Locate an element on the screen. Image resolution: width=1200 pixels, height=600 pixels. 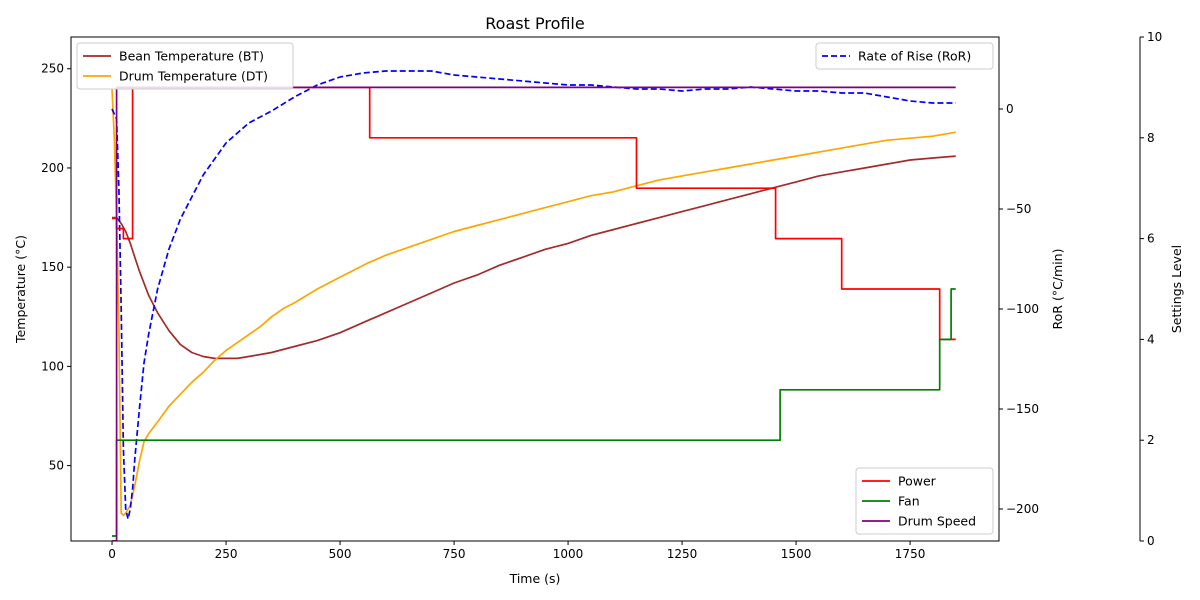
settings-tick-label-4: 8 is located at coordinates (1151, 138).